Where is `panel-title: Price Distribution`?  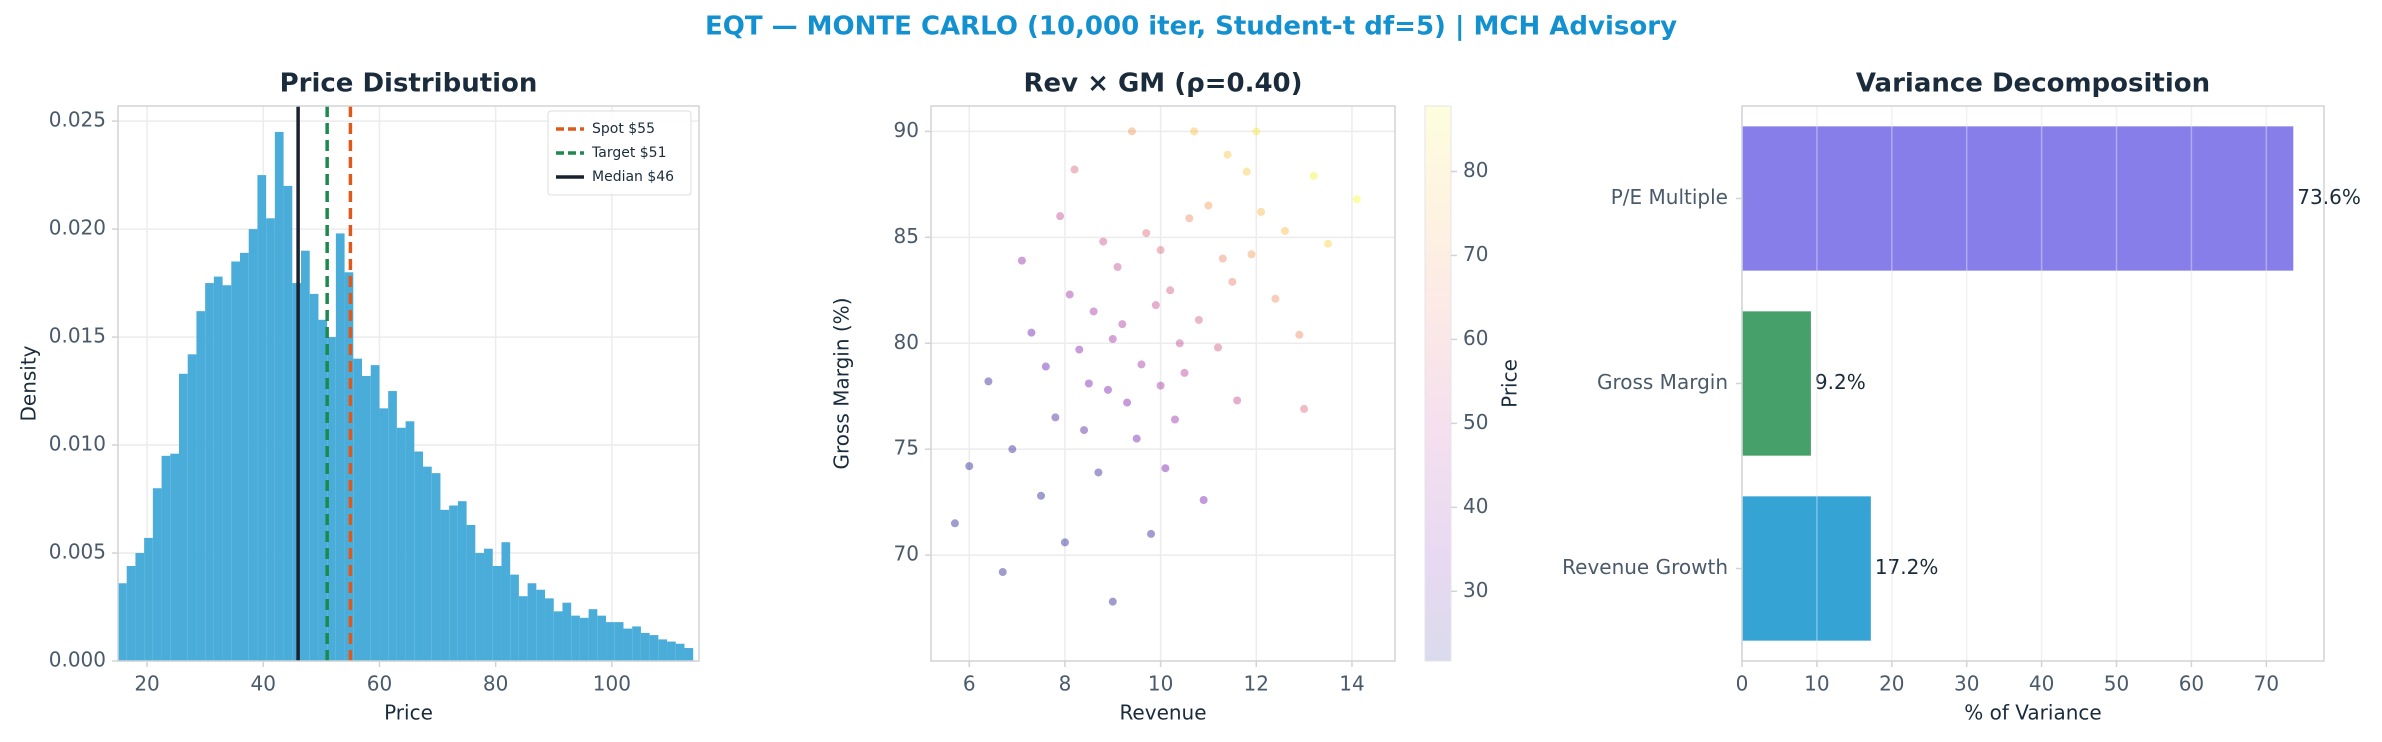
panel-title: Price Distribution is located at coordinates (409, 84).